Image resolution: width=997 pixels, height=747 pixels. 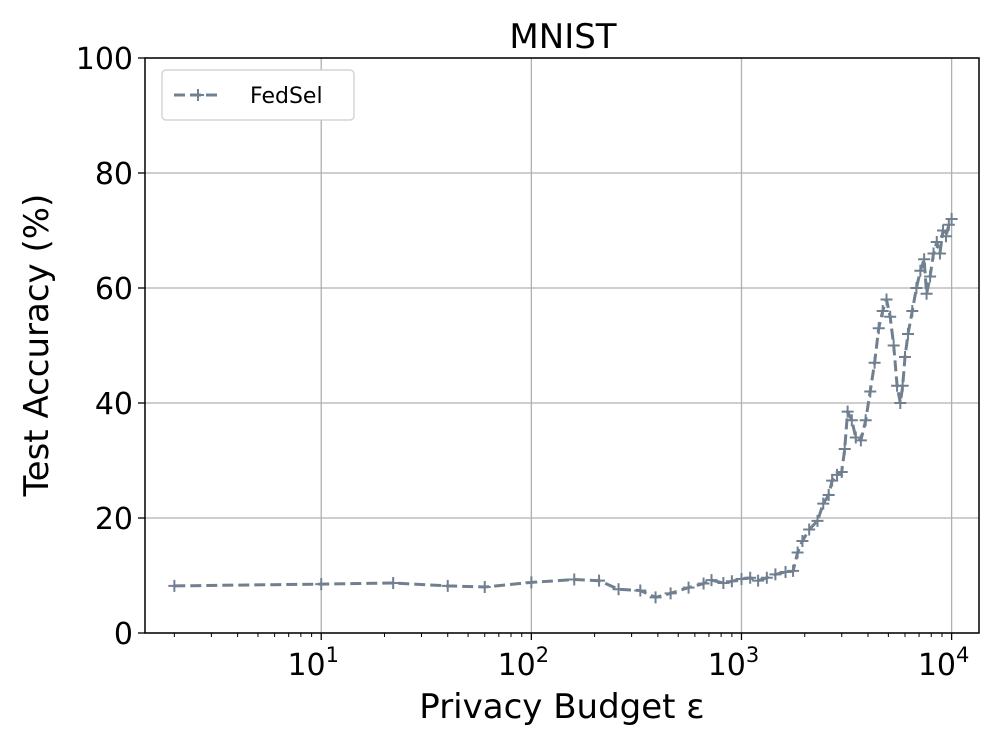 What do you see at coordinates (114, 519) in the screenshot?
I see `y-tick-label: 20` at bounding box center [114, 519].